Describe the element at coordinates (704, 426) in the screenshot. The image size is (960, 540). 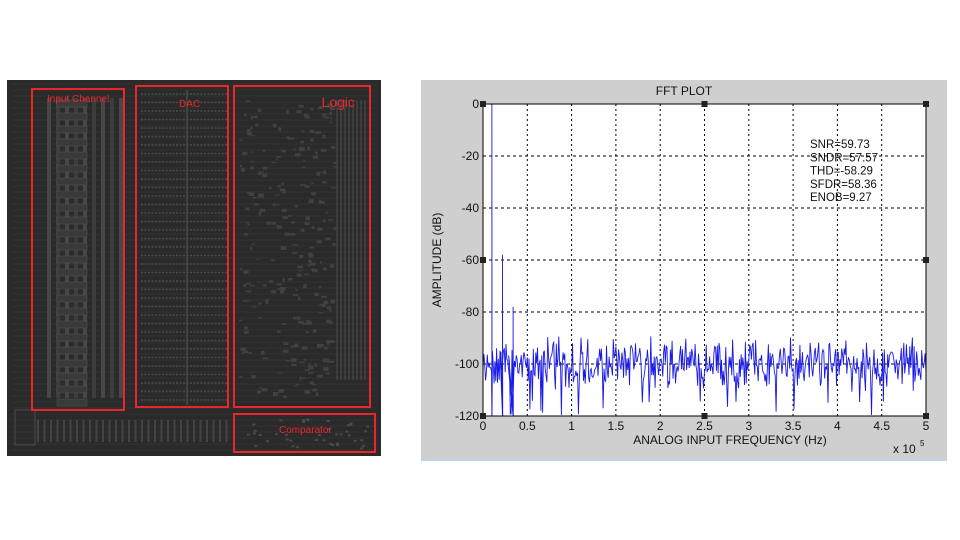
I see `x-tick-label: 2.5` at that location.